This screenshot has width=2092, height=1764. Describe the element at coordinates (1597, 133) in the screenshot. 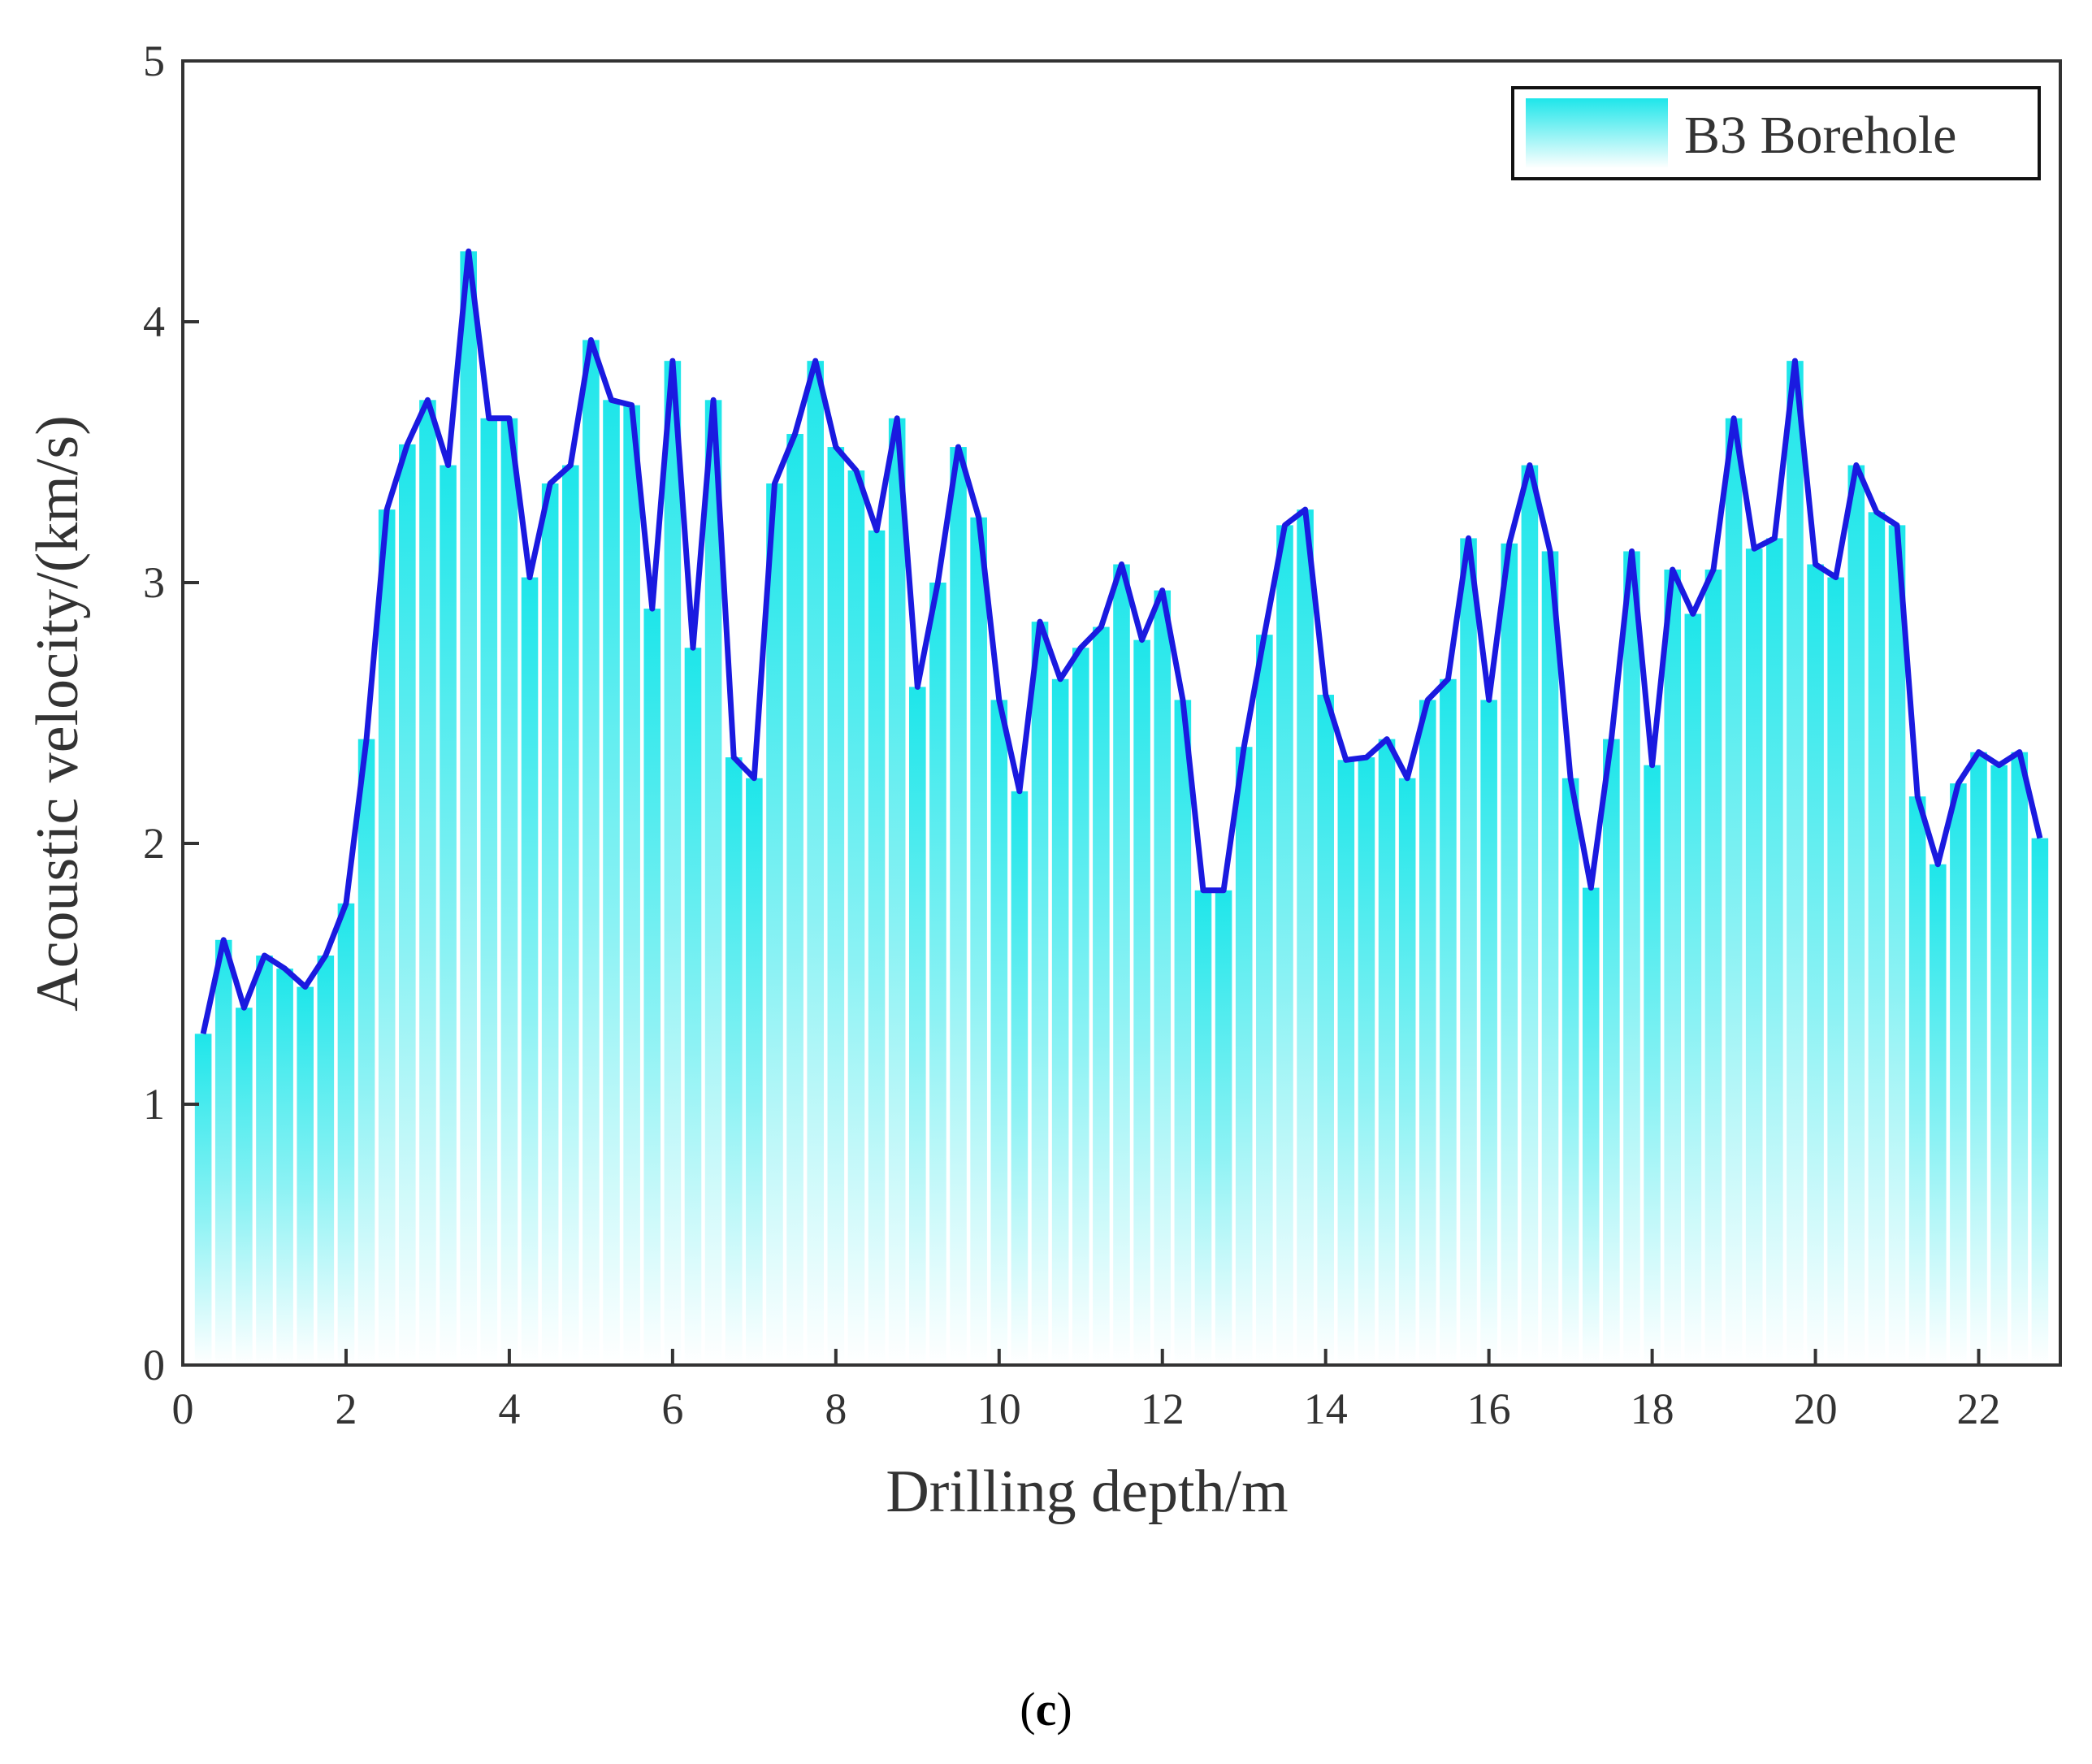

I see `legend-swatch` at that location.